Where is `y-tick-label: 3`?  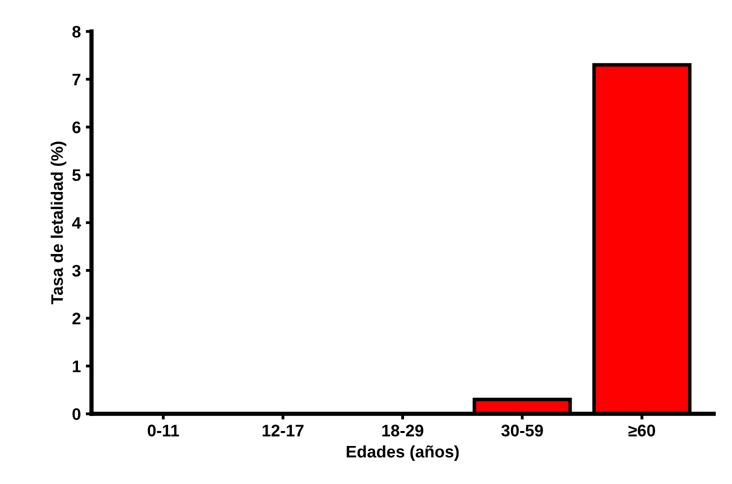
y-tick-label: 3 is located at coordinates (76, 270).